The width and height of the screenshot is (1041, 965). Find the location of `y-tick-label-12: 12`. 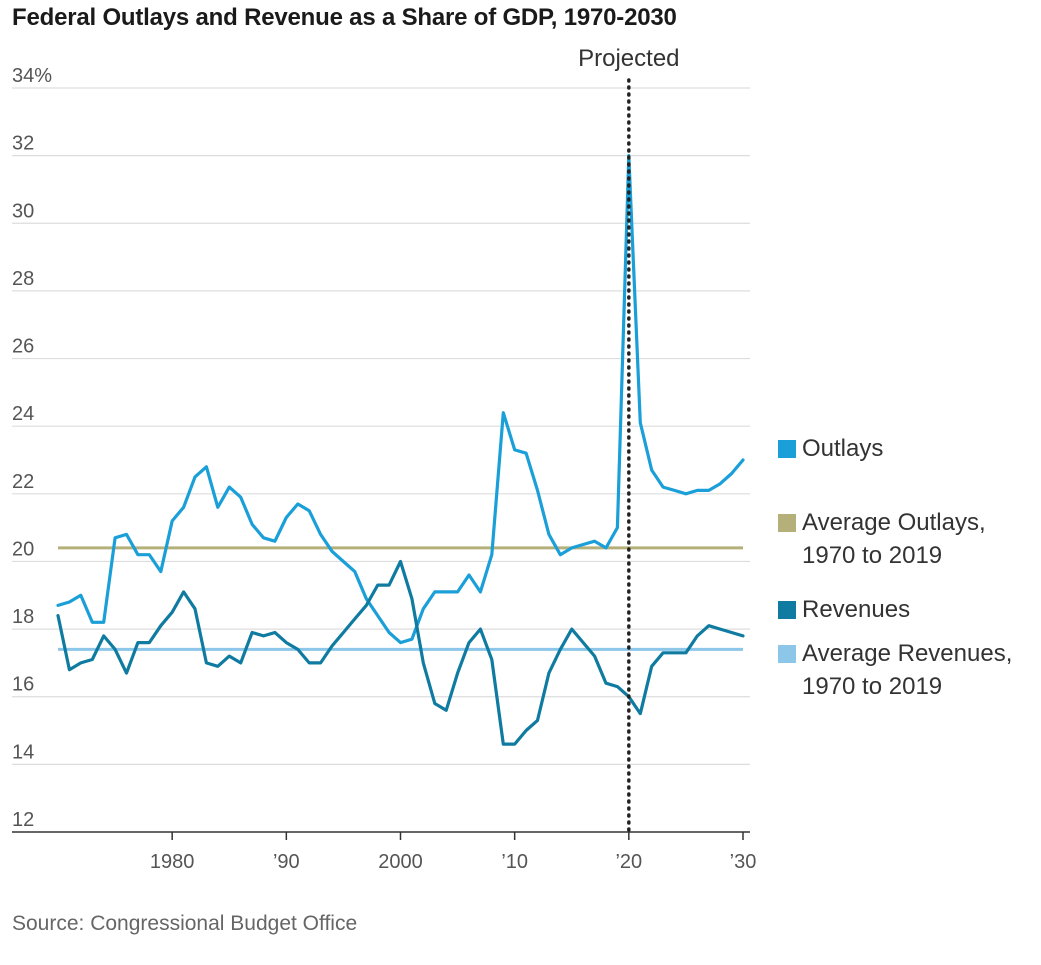

y-tick-label-12: 12 is located at coordinates (23, 820).